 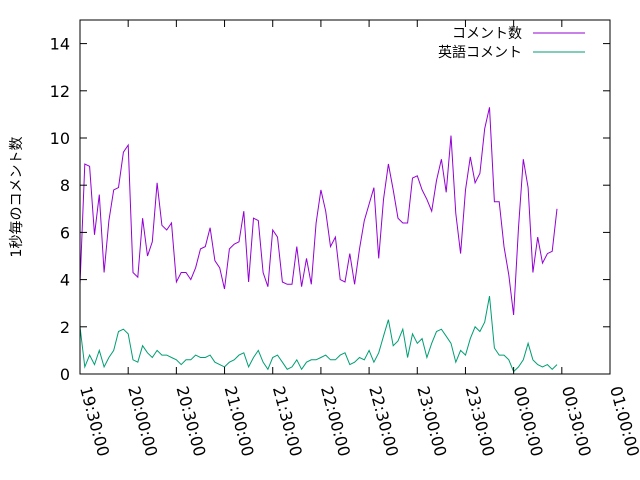 I want to click on y-tick-label: 4, so click(x=65, y=280).